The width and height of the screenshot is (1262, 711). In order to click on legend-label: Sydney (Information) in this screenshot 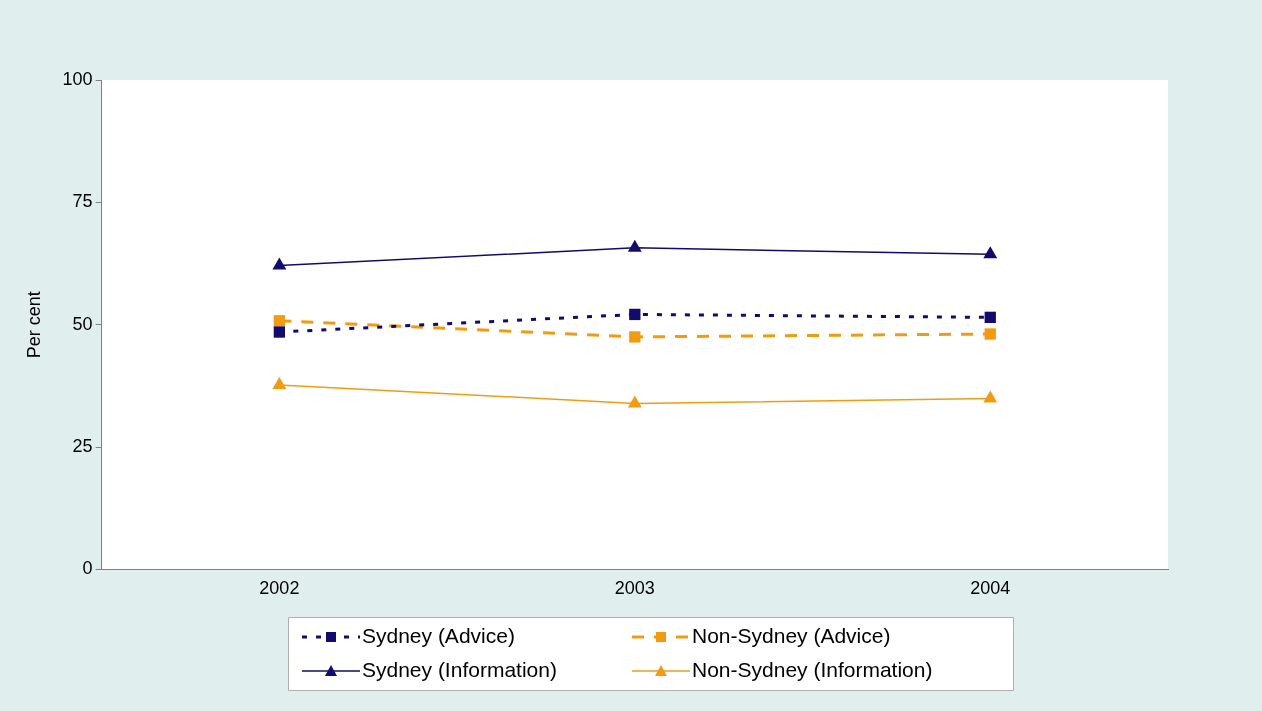, I will do `click(459, 669)`.